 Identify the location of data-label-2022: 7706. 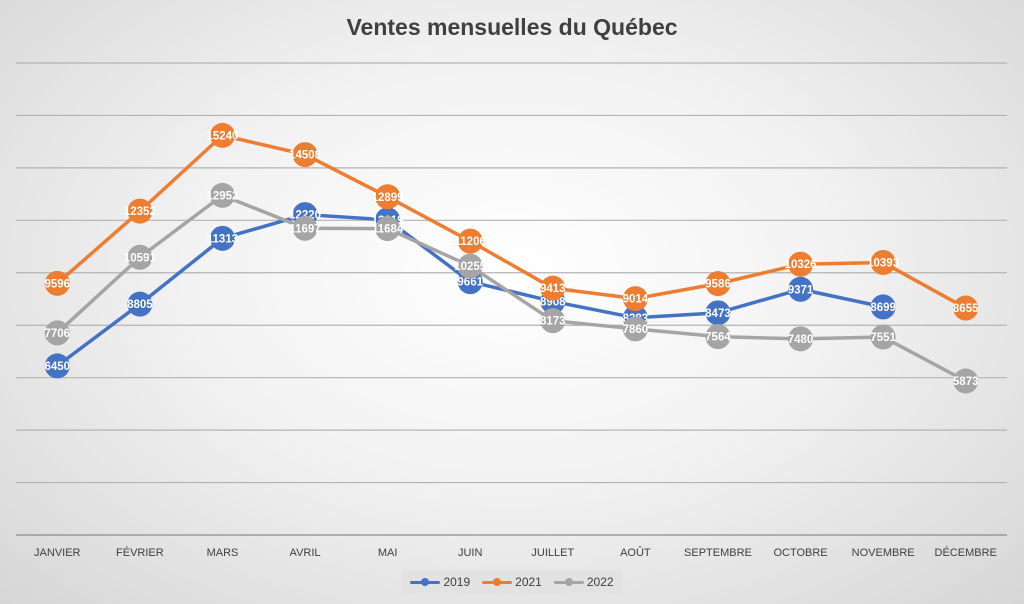
(57, 334).